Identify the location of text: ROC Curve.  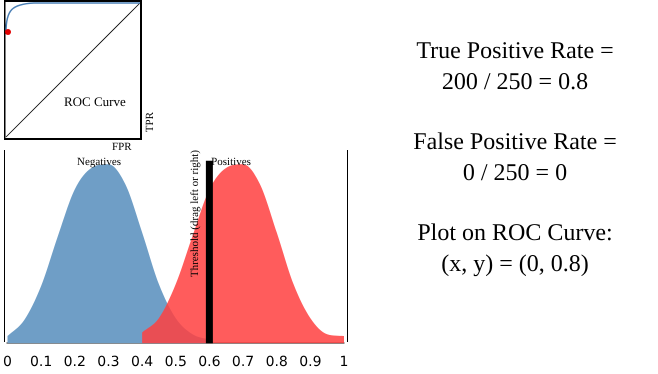
(95, 102).